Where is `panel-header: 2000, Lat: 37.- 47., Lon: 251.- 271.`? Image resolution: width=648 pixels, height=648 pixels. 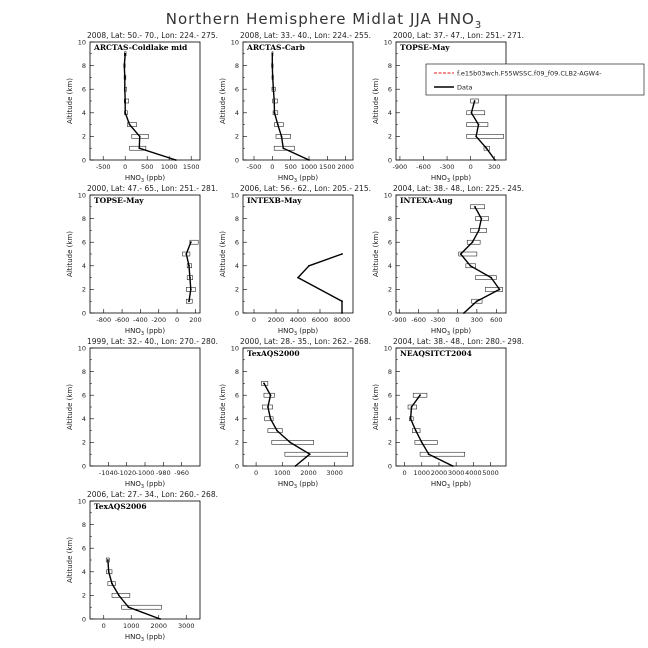 panel-header: 2000, Lat: 37.- 47., Lon: 251.- 271. is located at coordinates (458, 35).